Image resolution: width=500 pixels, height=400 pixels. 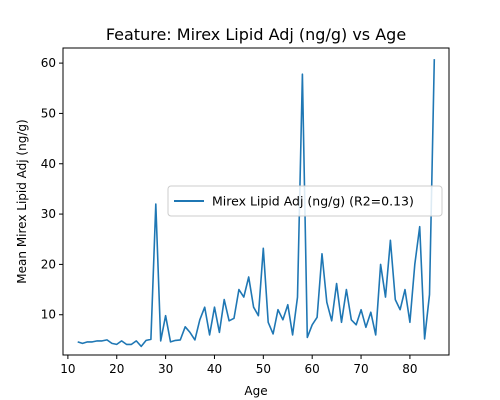 I want to click on x-axis-label: Age, so click(x=255, y=391).